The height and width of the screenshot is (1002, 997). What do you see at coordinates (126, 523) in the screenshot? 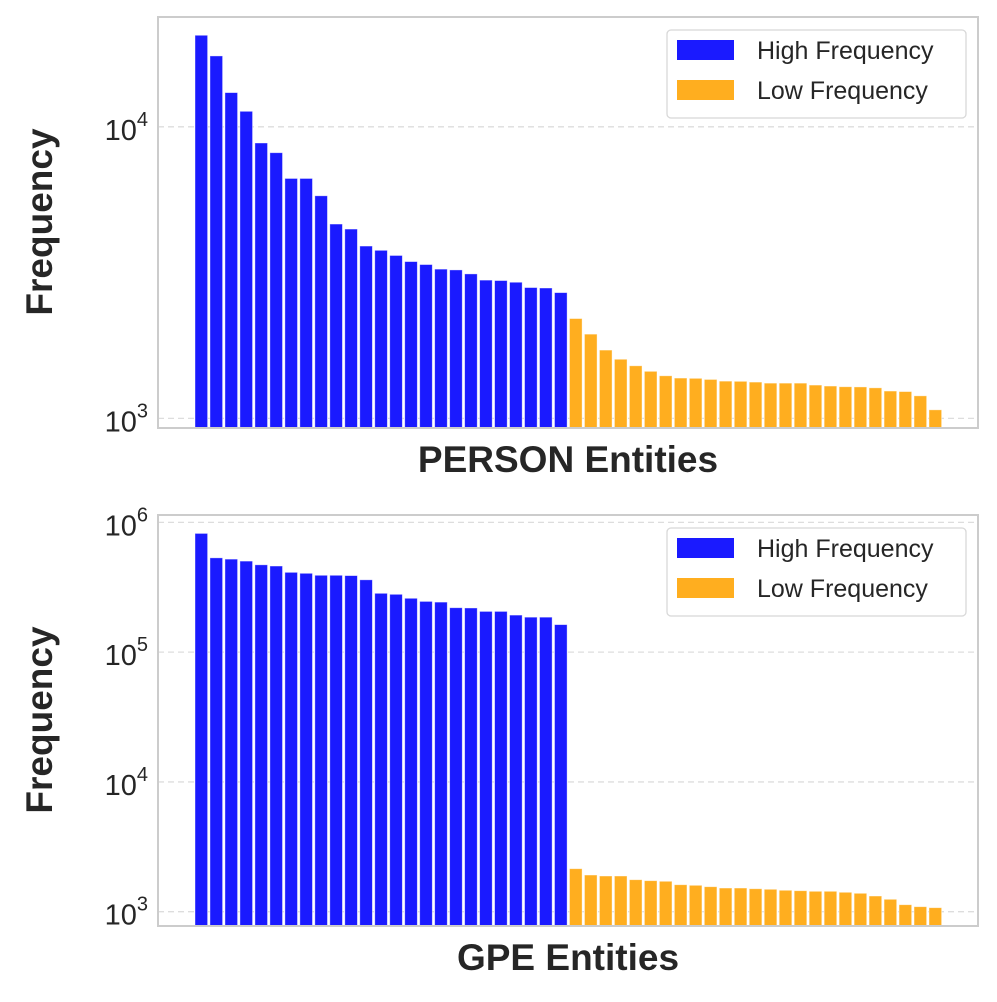
I see `y-tick-label: 10⁶` at bounding box center [126, 523].